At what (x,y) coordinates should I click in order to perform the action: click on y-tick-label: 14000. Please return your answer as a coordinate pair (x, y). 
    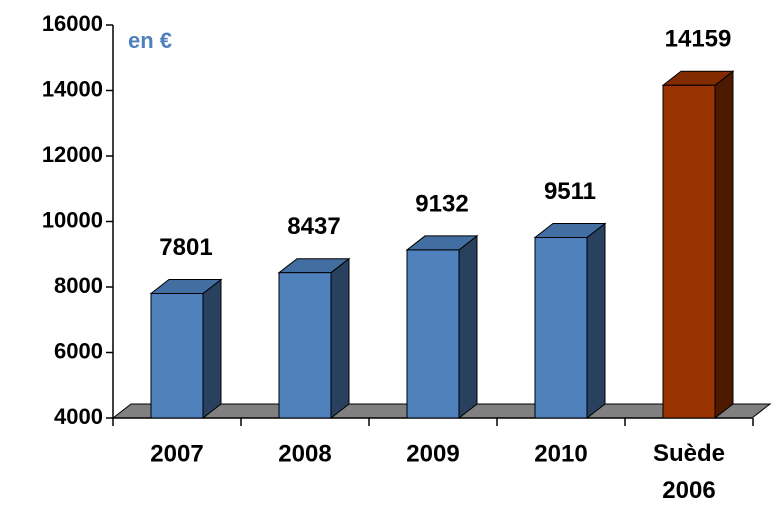
    Looking at the image, I should click on (72, 88).